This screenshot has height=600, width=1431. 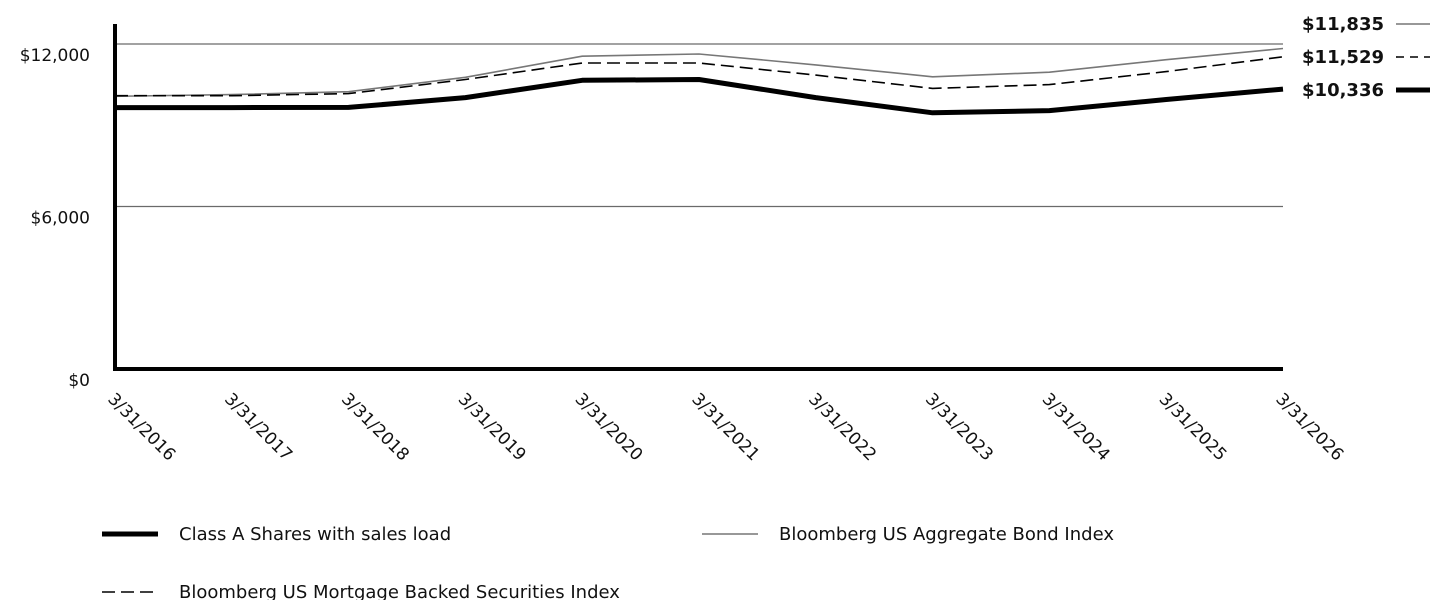 I want to click on end-value-label: $10,336, so click(x=1343, y=90).